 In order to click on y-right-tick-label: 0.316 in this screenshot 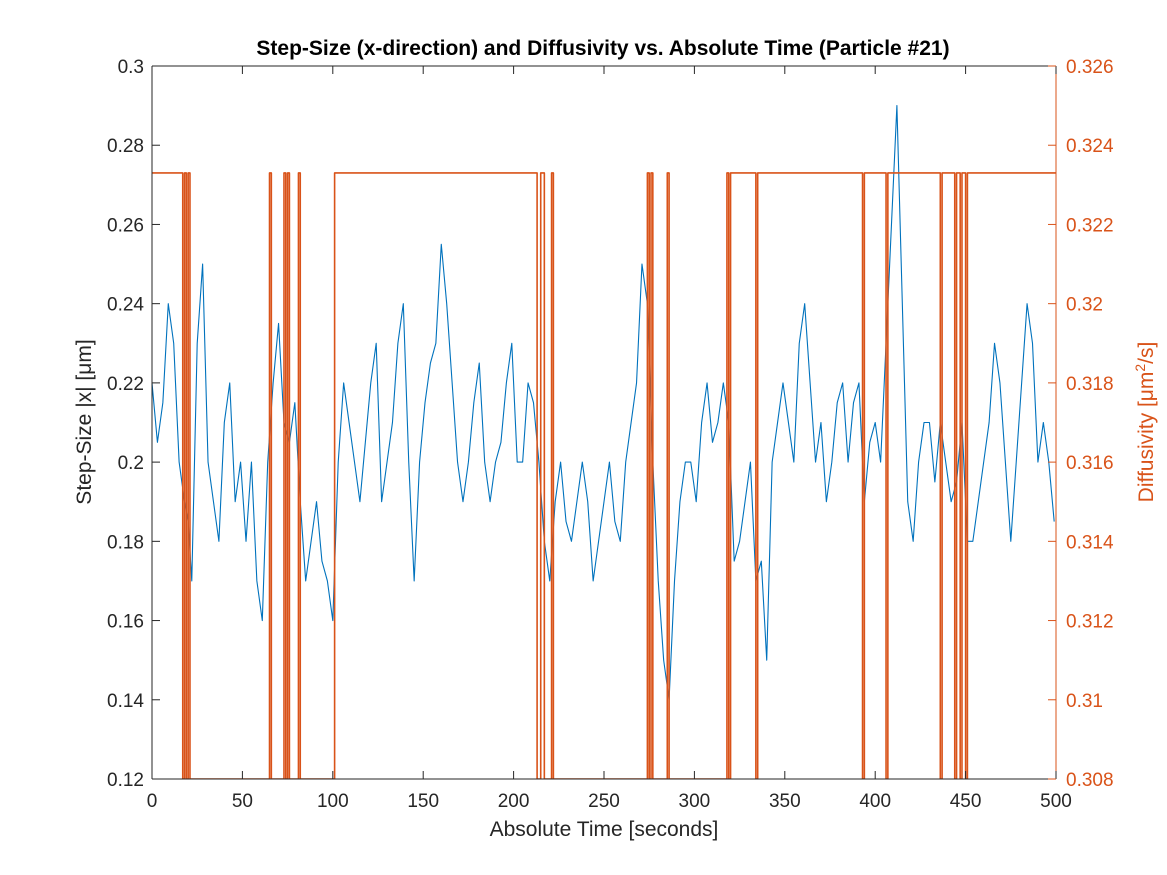, I will do `click(1090, 463)`.